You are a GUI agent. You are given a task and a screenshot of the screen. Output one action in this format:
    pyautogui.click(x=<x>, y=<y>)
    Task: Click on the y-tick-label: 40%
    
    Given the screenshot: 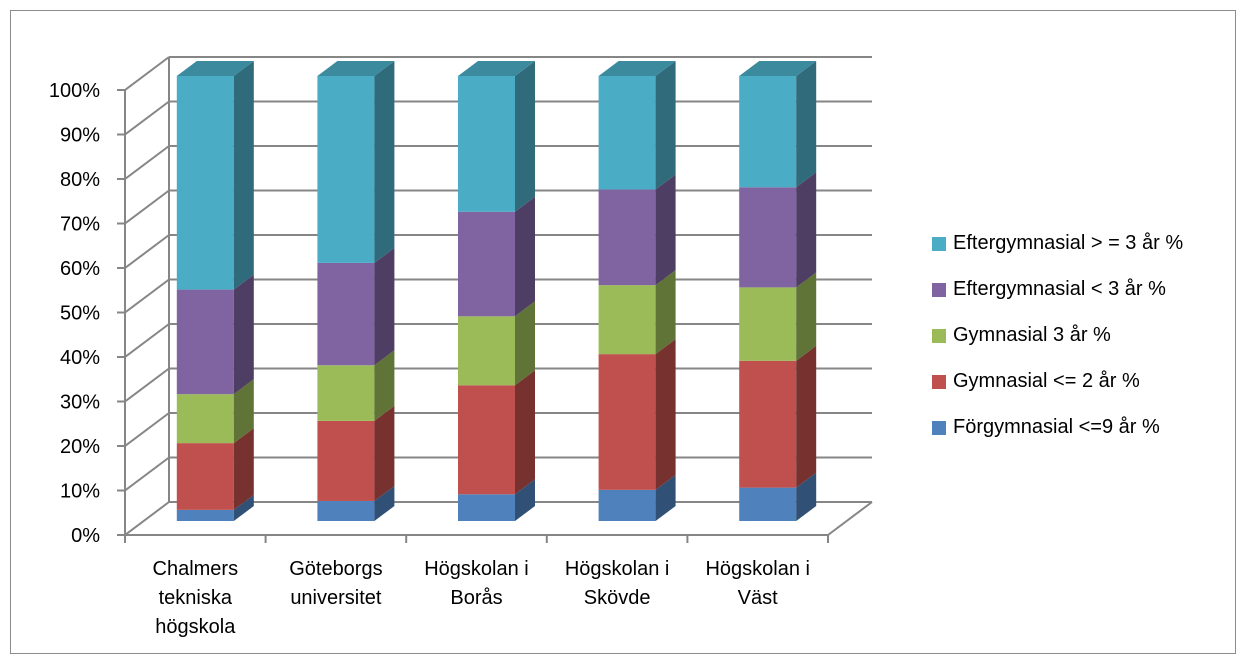 What is the action you would take?
    pyautogui.click(x=80, y=358)
    